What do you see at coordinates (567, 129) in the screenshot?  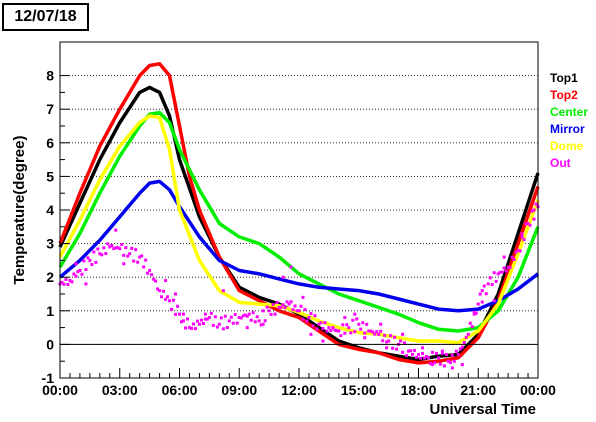 I see `legend-entry-mirror: Mirror` at bounding box center [567, 129].